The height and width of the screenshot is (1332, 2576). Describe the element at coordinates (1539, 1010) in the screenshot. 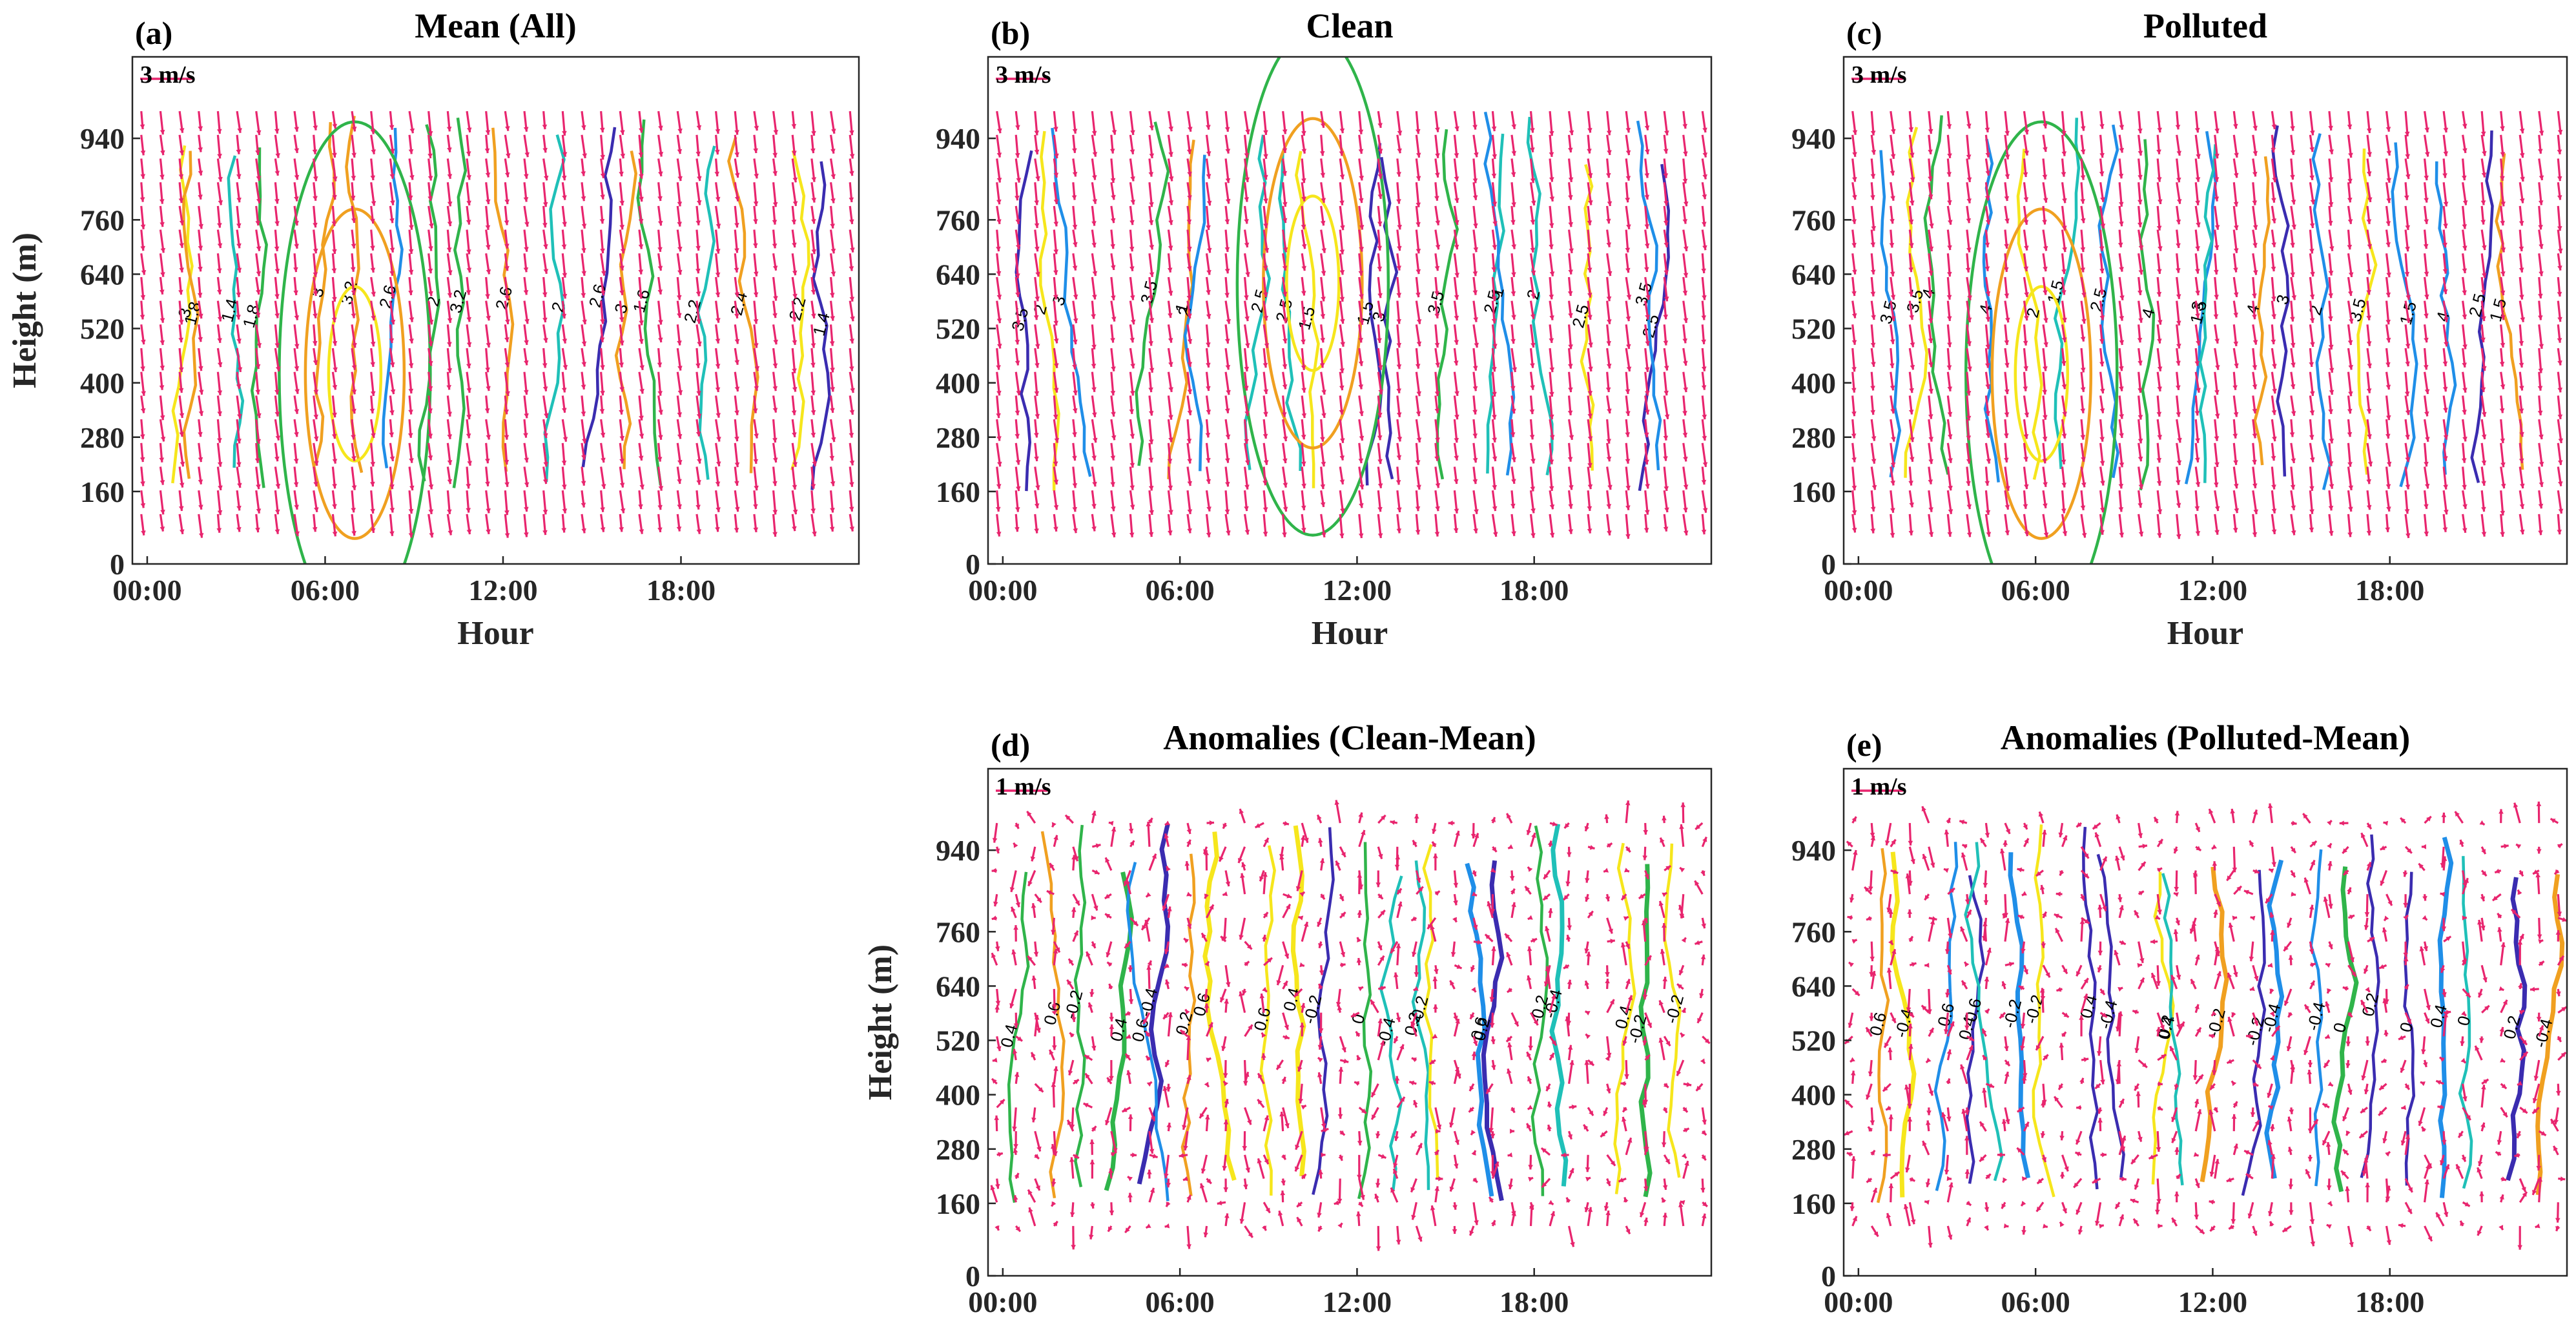

I see `contour-line` at that location.